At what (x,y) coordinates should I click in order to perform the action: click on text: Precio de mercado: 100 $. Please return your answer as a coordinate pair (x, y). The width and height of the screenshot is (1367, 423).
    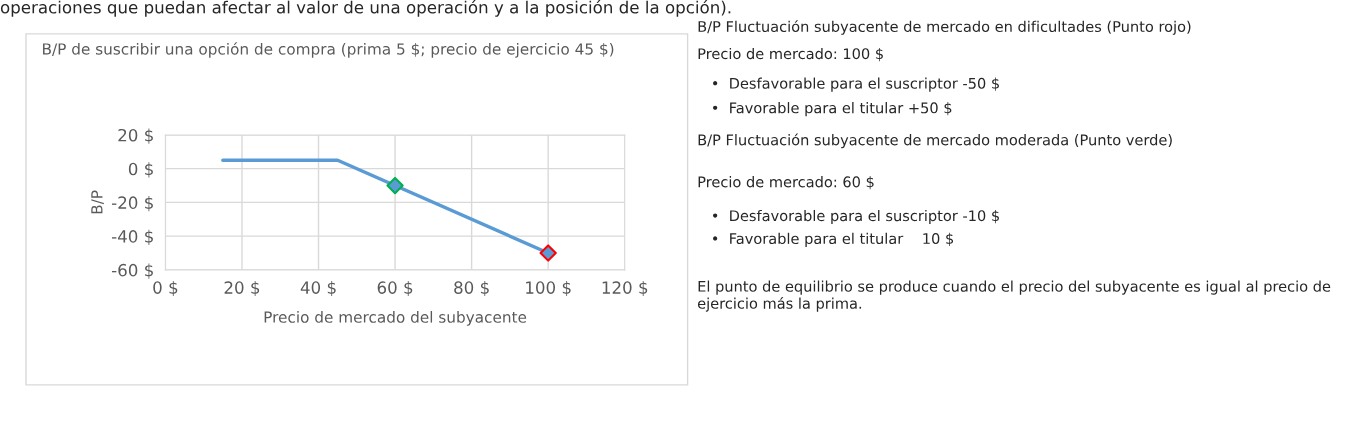
    Looking at the image, I should click on (790, 54).